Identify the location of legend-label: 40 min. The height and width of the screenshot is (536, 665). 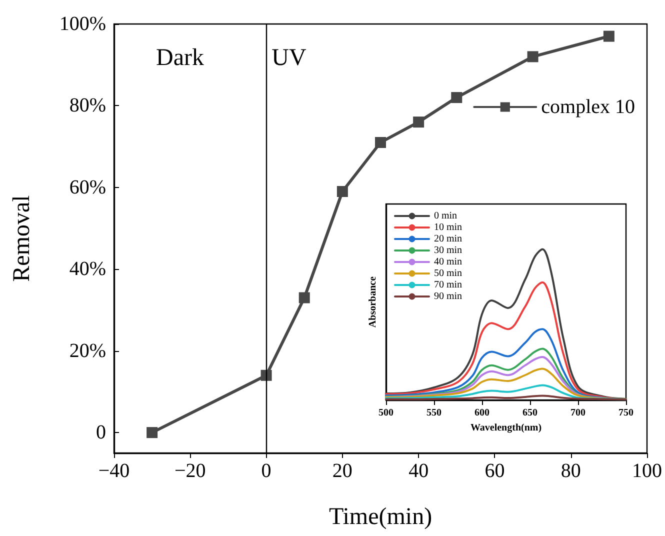
(448, 262).